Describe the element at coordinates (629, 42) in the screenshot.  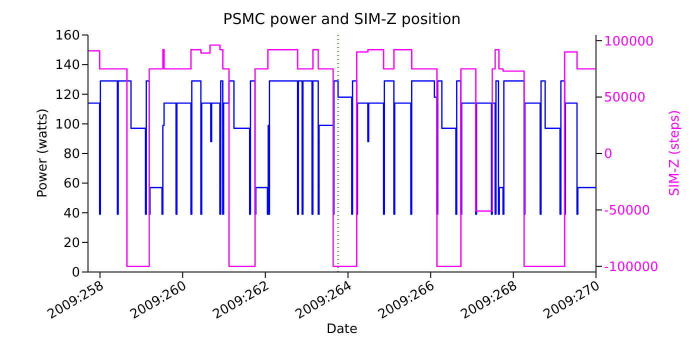
I see `y2-tick-label: 100000` at that location.